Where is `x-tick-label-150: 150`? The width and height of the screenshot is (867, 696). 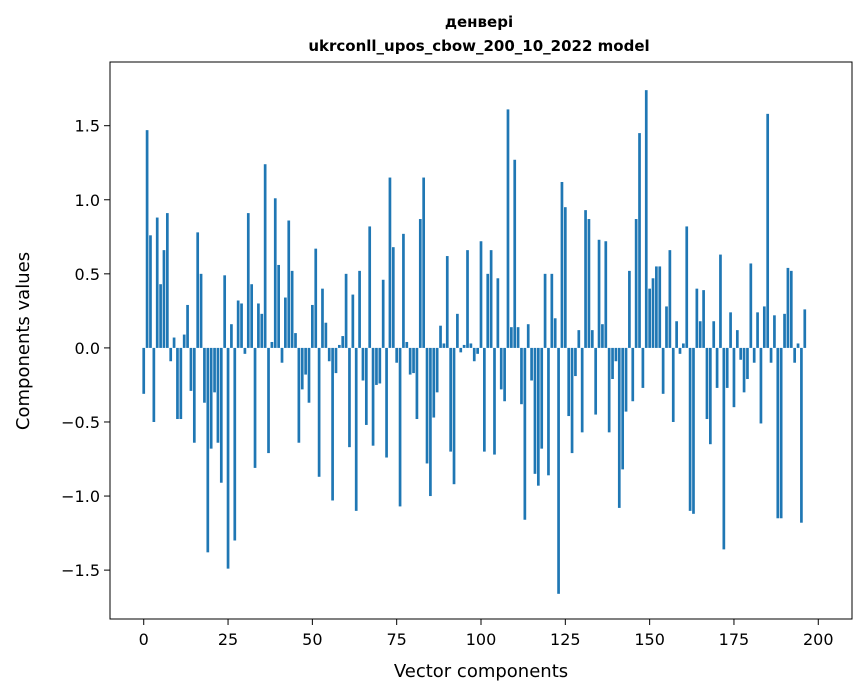 x-tick-label-150: 150 is located at coordinates (649, 639).